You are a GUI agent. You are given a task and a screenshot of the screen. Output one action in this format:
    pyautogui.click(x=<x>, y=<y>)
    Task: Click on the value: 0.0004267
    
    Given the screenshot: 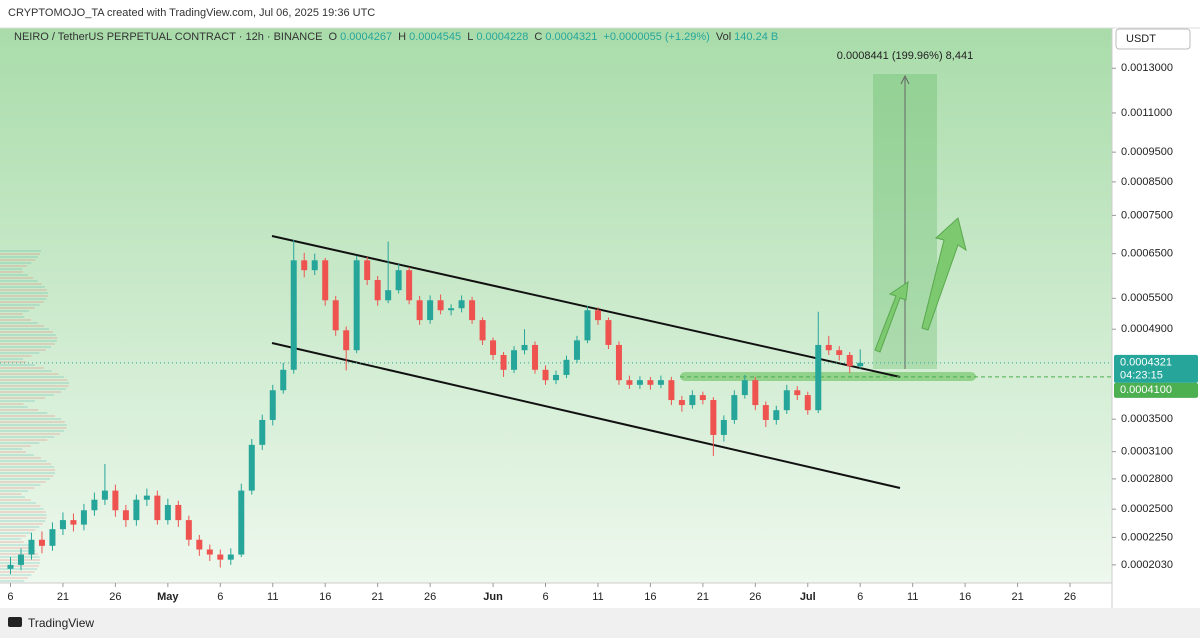 What is the action you would take?
    pyautogui.click(x=366, y=37)
    